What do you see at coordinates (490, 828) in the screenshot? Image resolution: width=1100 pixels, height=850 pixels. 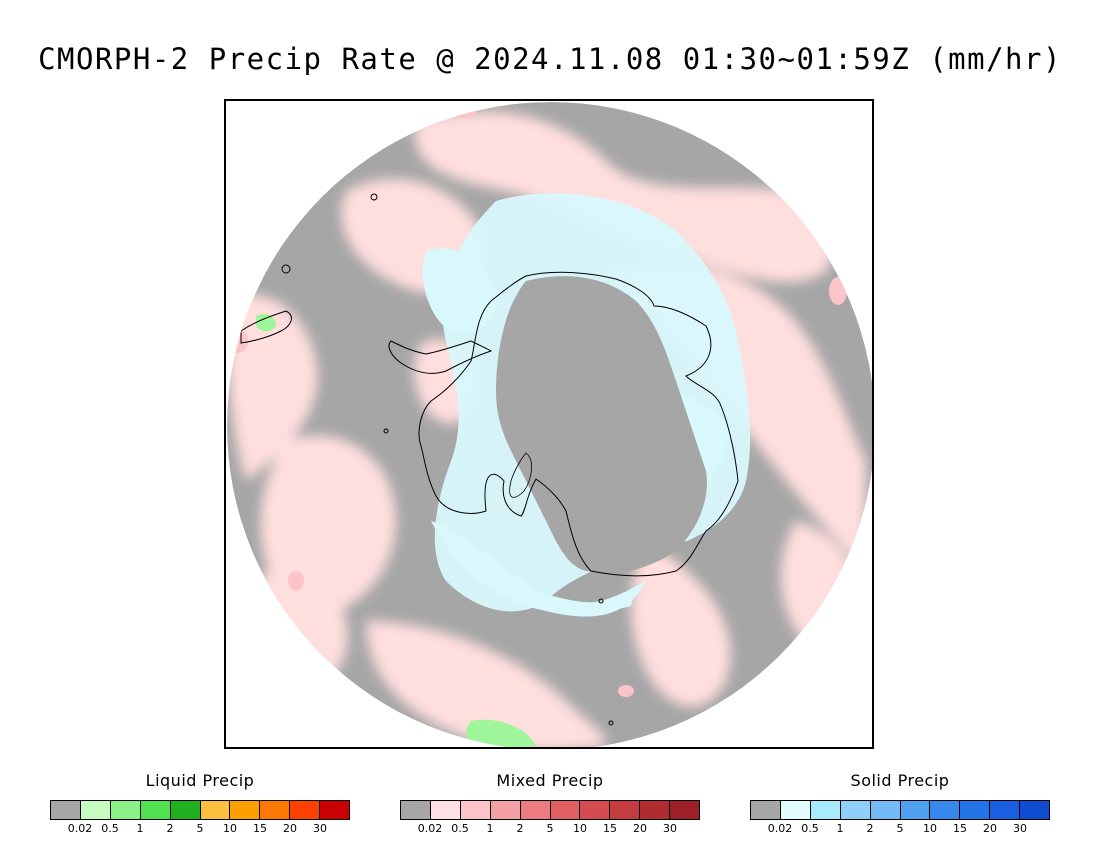 I see `mixed-tick-label: 1` at bounding box center [490, 828].